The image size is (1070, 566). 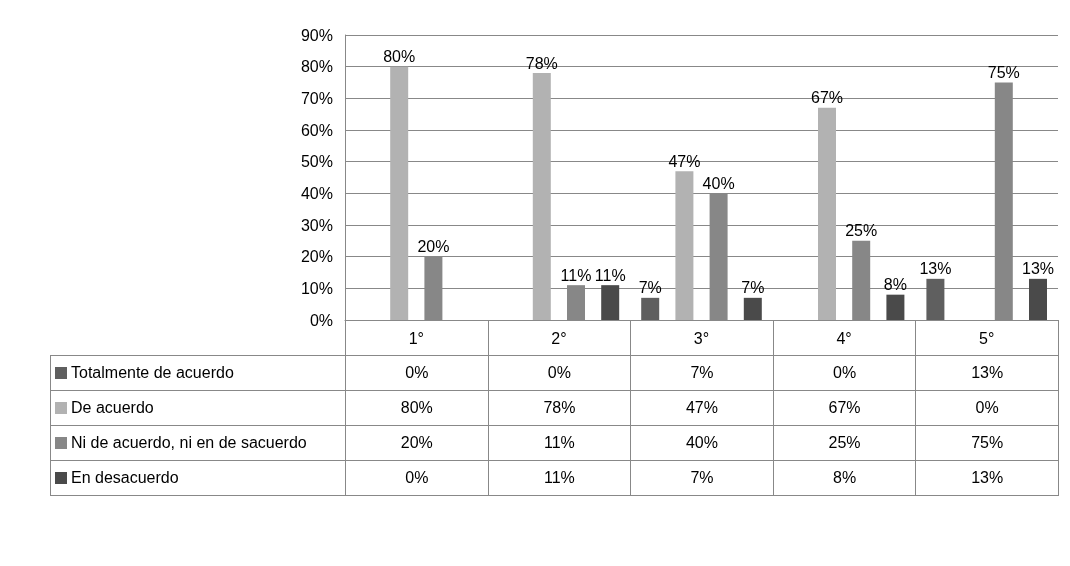 What do you see at coordinates (559, 338) in the screenshot?
I see `x-tick-label: 2°` at bounding box center [559, 338].